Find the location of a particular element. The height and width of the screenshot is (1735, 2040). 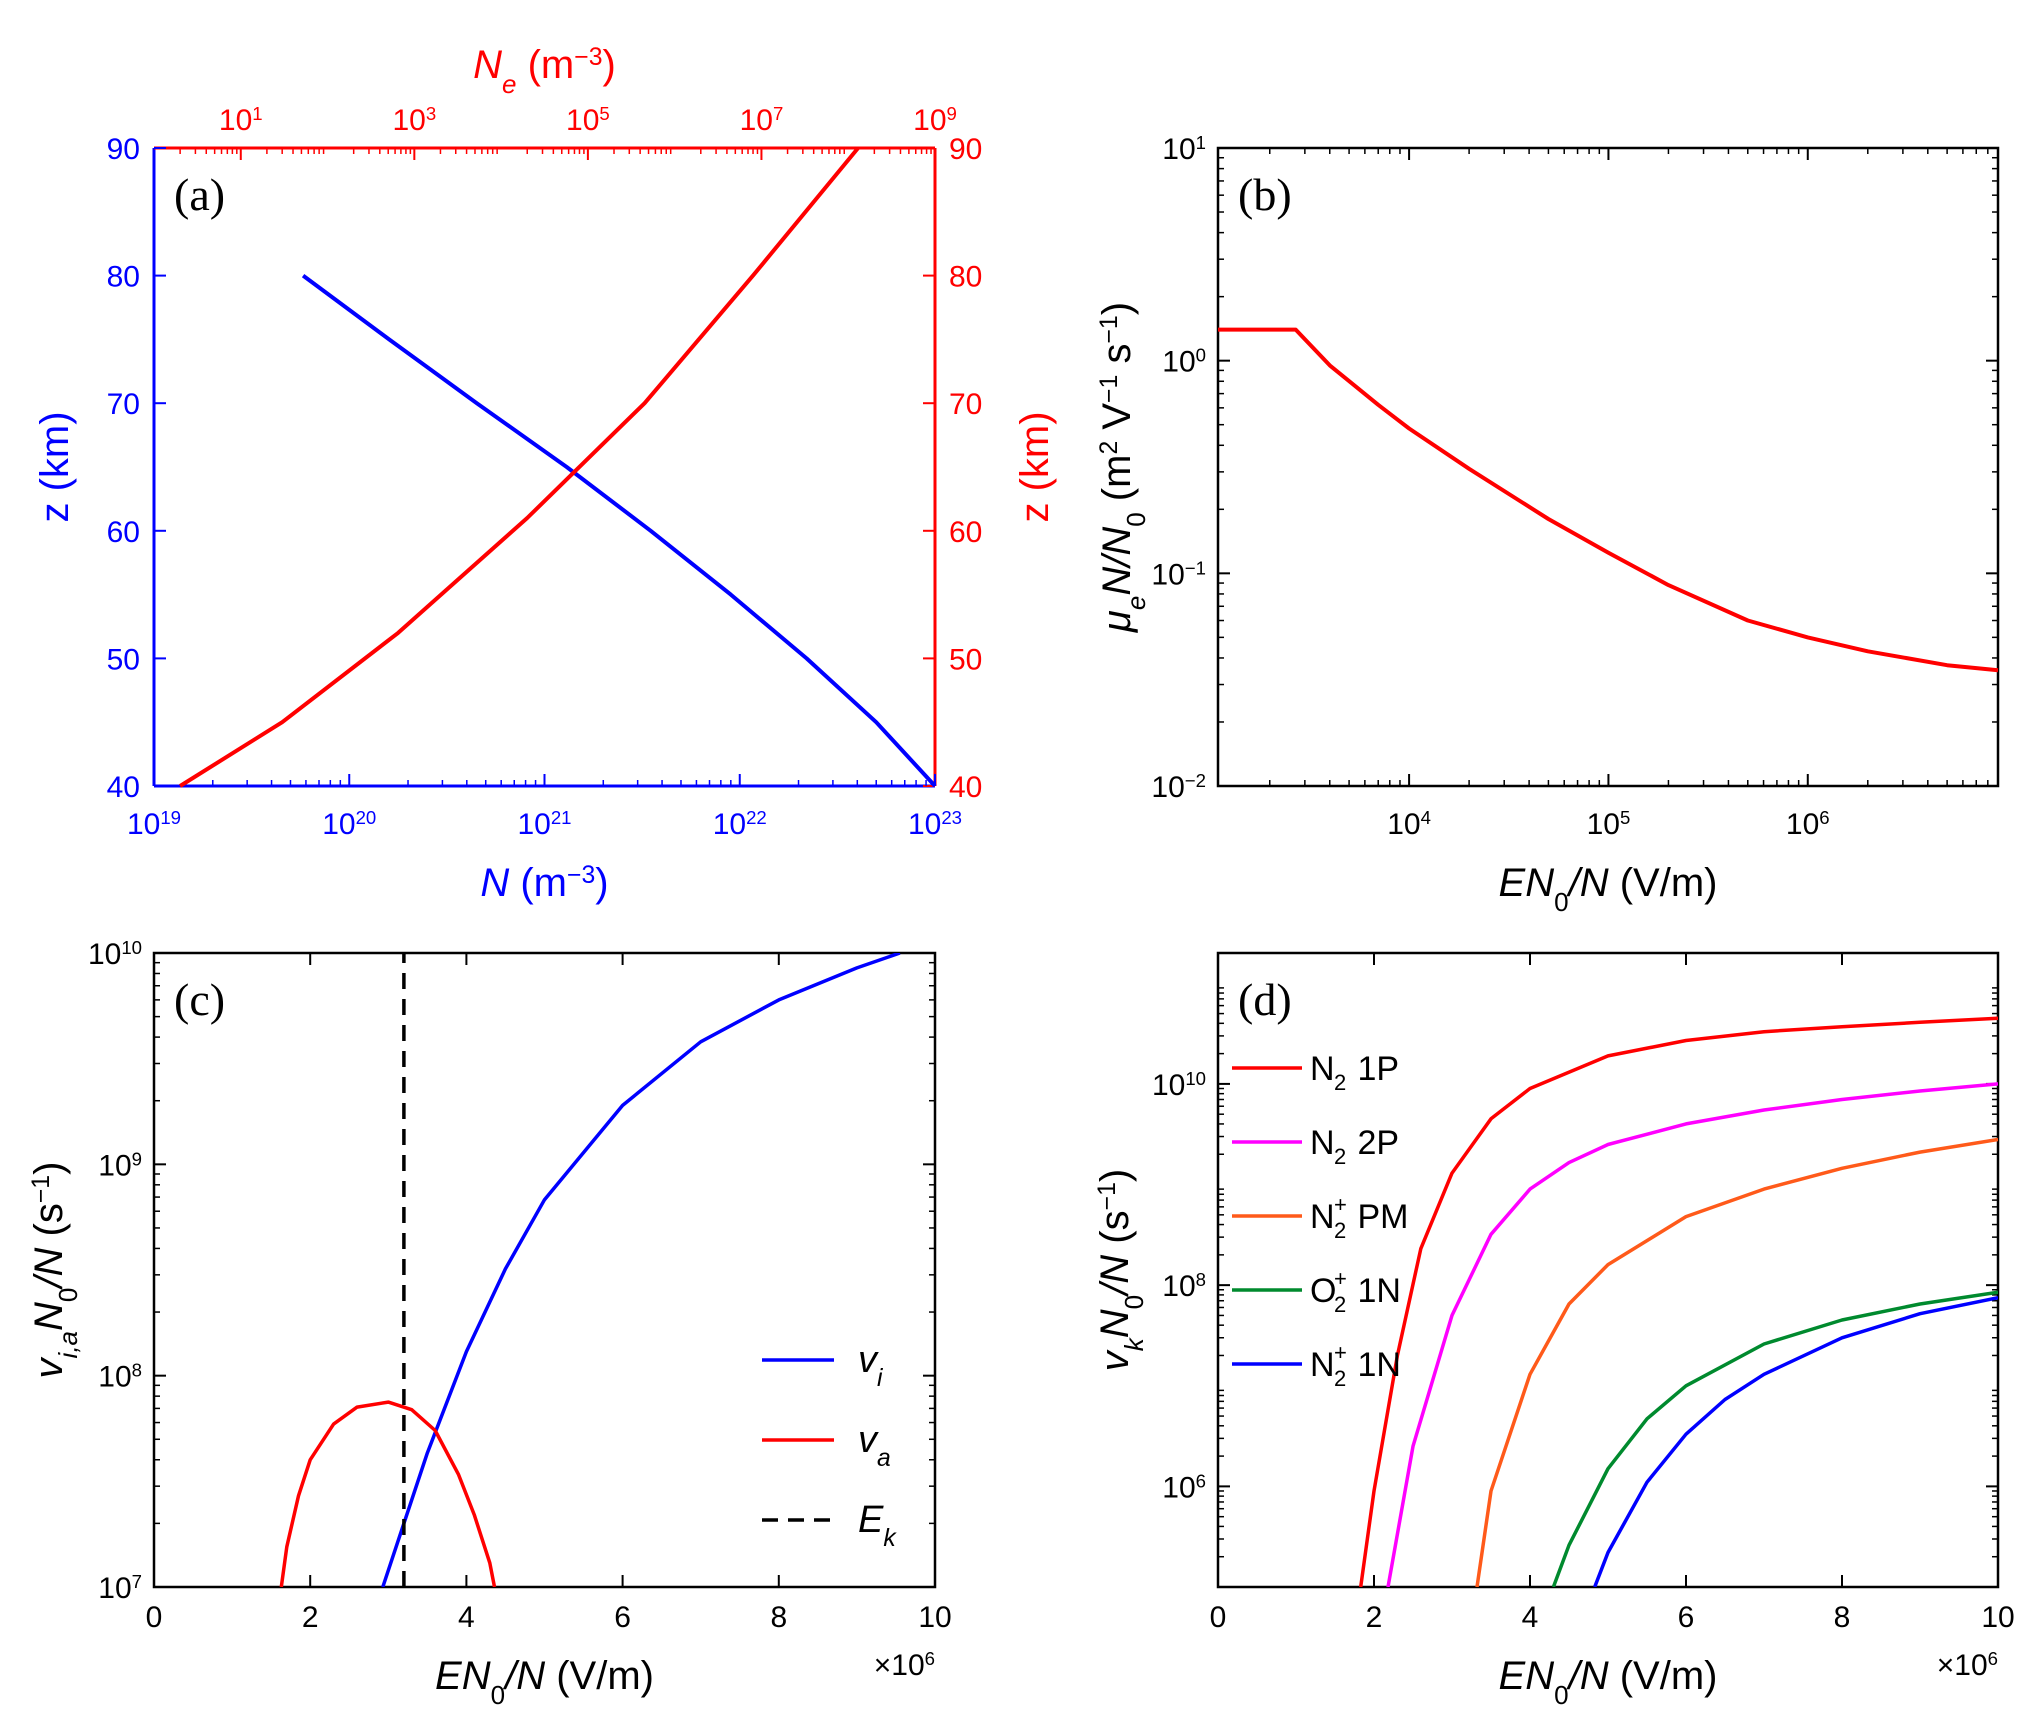

right-tick-label: 40 is located at coordinates (965, 787).